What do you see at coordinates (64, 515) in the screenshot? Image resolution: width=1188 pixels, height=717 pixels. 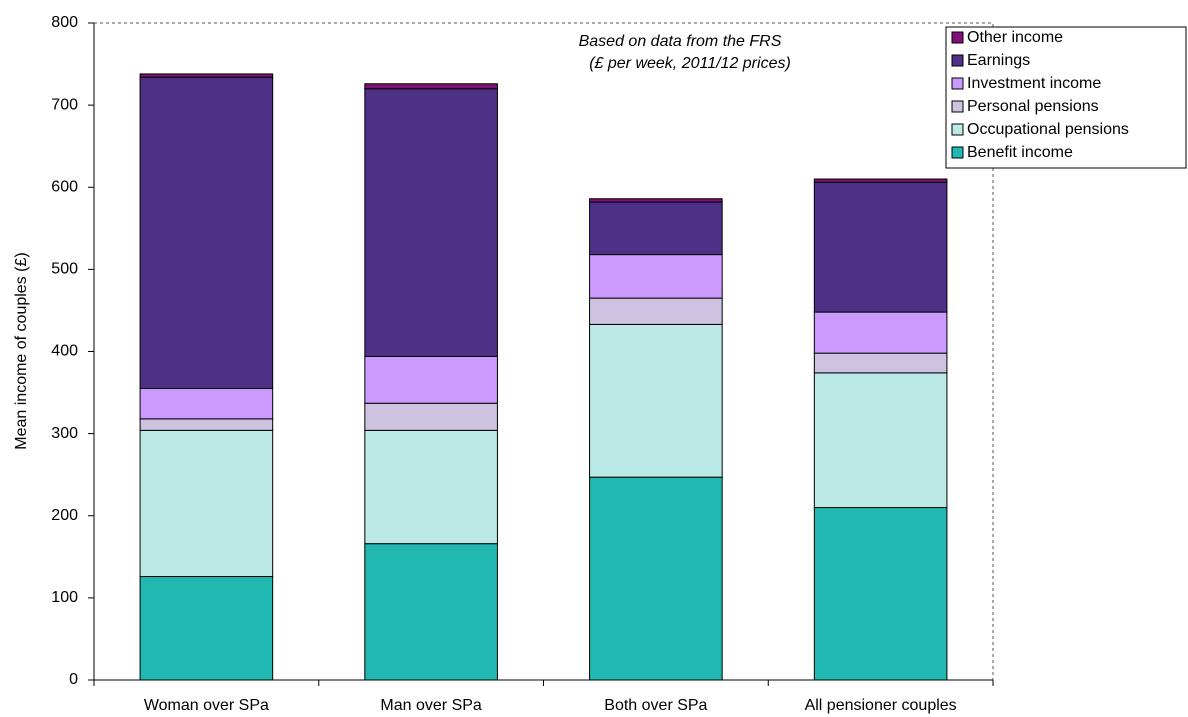 I see `y-tick-label: 200` at bounding box center [64, 515].